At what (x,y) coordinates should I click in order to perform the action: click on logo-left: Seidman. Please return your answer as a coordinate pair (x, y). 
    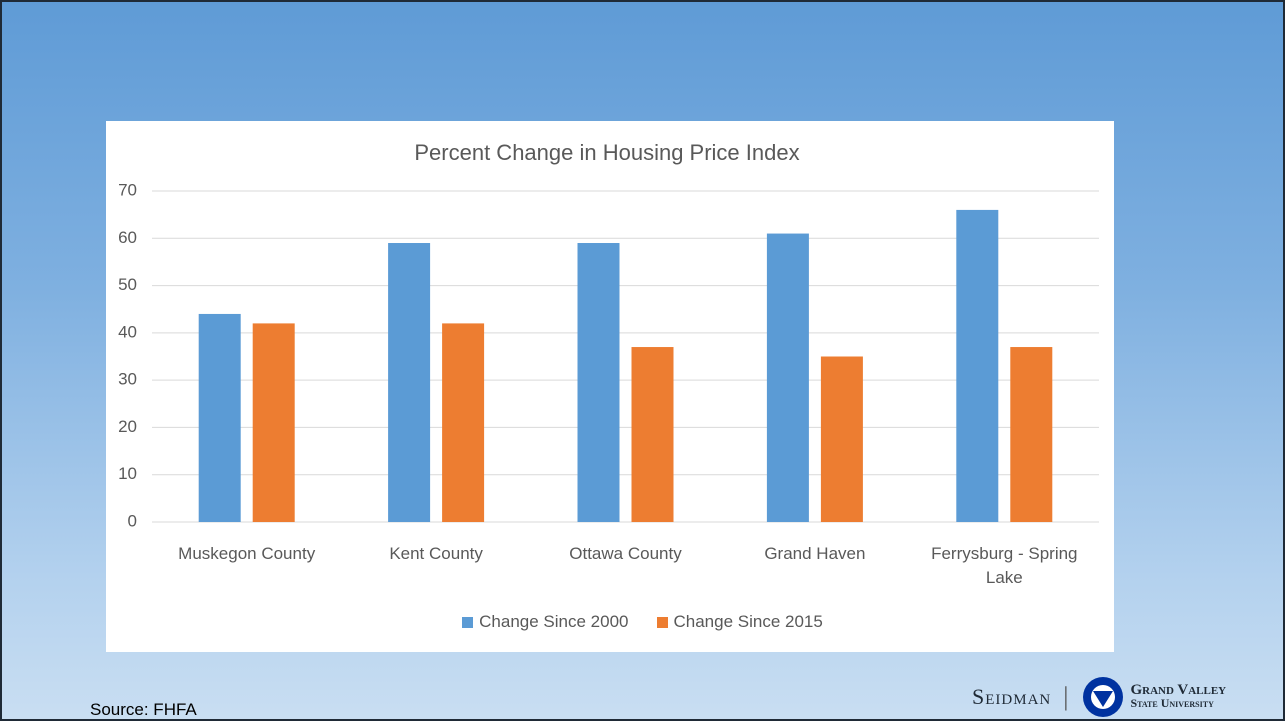
    Looking at the image, I should click on (1012, 696).